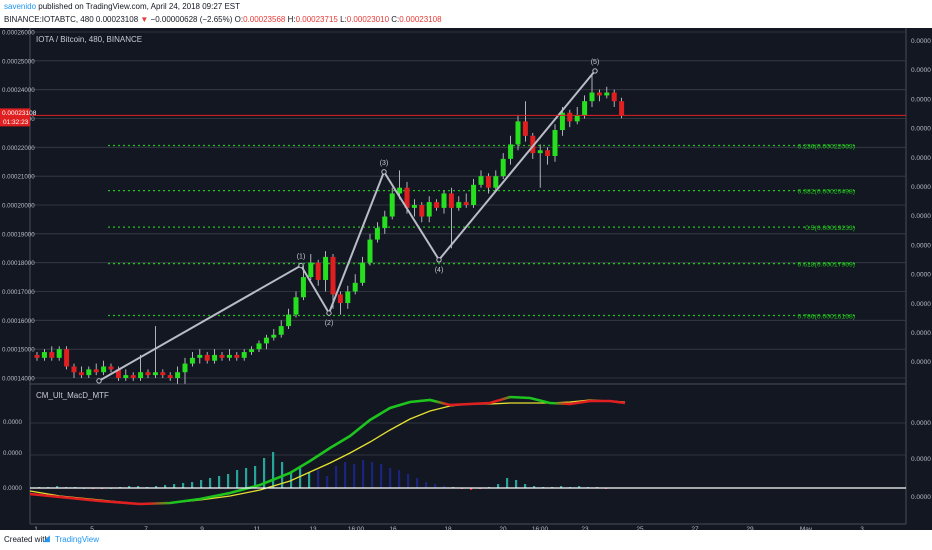 This screenshot has width=932, height=550. What do you see at coordinates (395, 19) in the screenshot?
I see `close-label: C:` at bounding box center [395, 19].